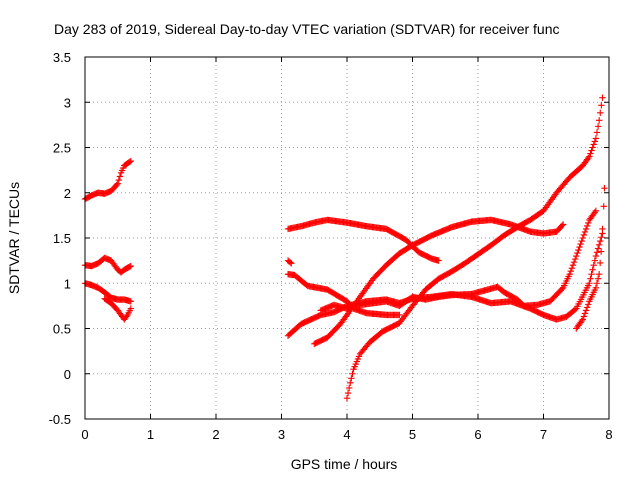 This screenshot has width=640, height=480. I want to click on series-track-k, so click(590, 258).